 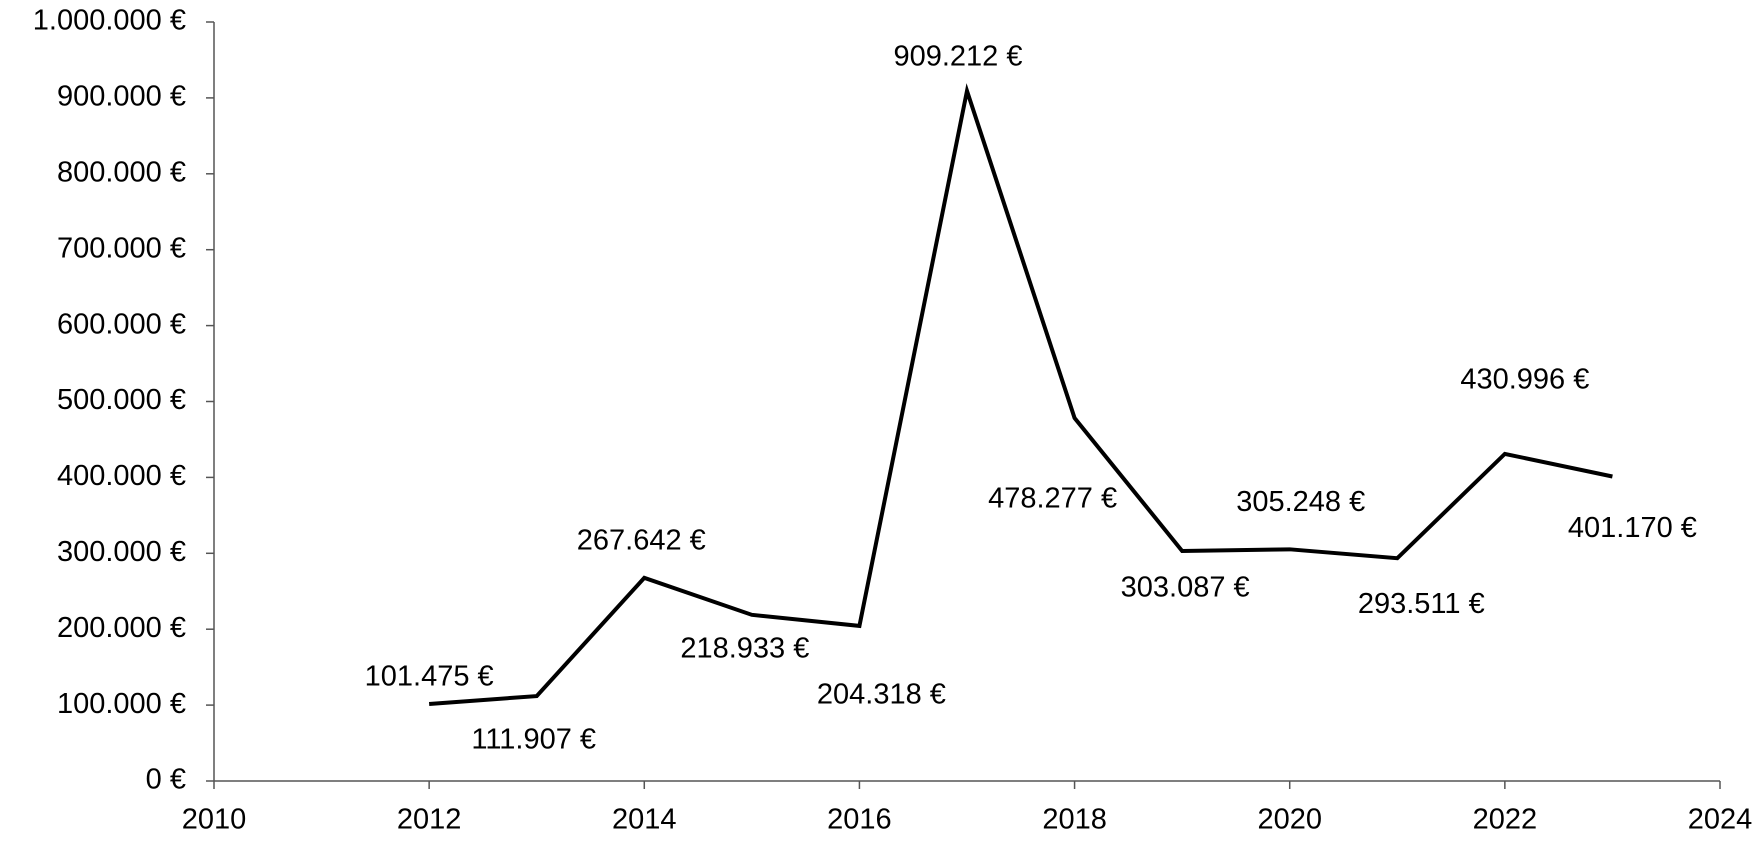 What do you see at coordinates (1632, 528) in the screenshot?
I see `data-label: 401.170 €` at bounding box center [1632, 528].